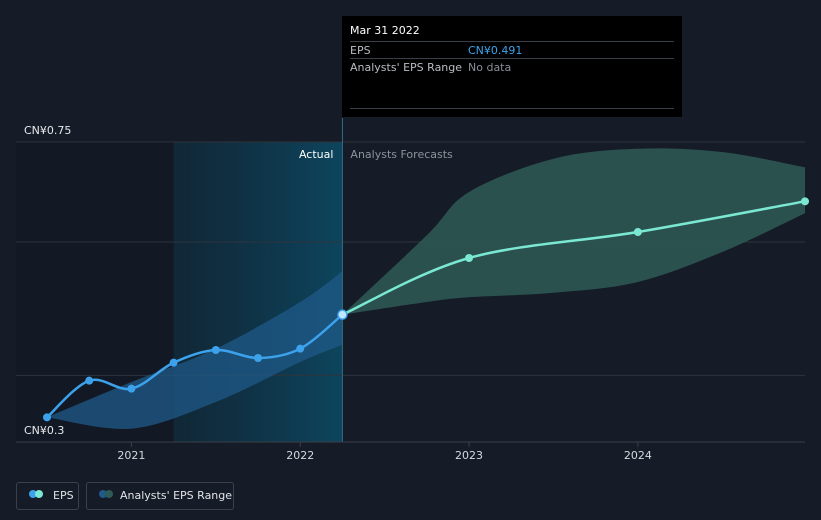  Describe the element at coordinates (63, 495) in the screenshot. I see `legend-eps-label: EPS` at that location.